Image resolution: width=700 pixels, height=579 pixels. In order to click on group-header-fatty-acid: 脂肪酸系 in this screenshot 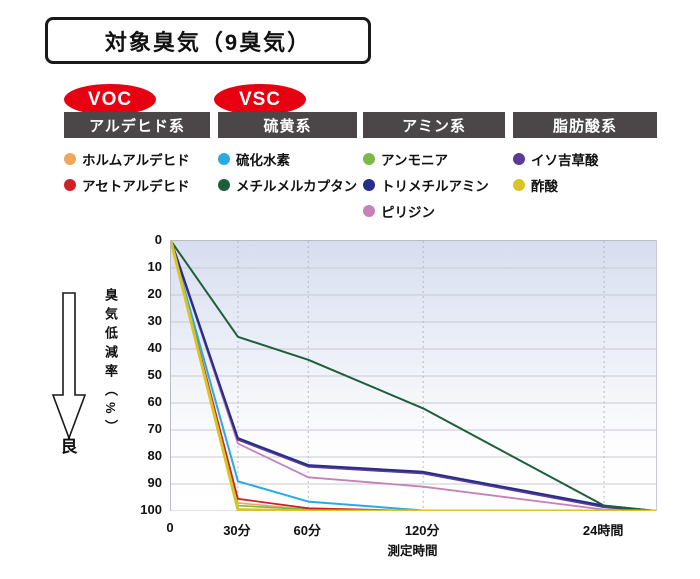, I will do `click(585, 125)`.